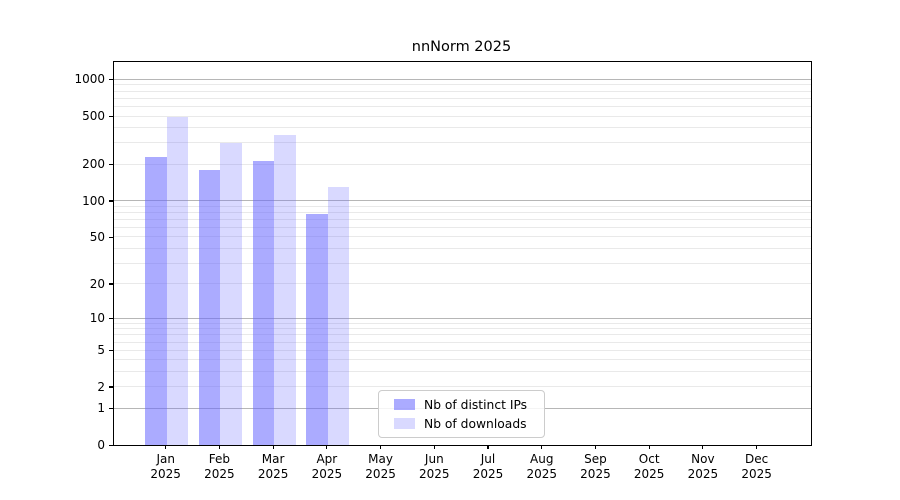 The width and height of the screenshot is (900, 500). What do you see at coordinates (434, 458) in the screenshot?
I see `x-tick-month: Jun` at bounding box center [434, 458].